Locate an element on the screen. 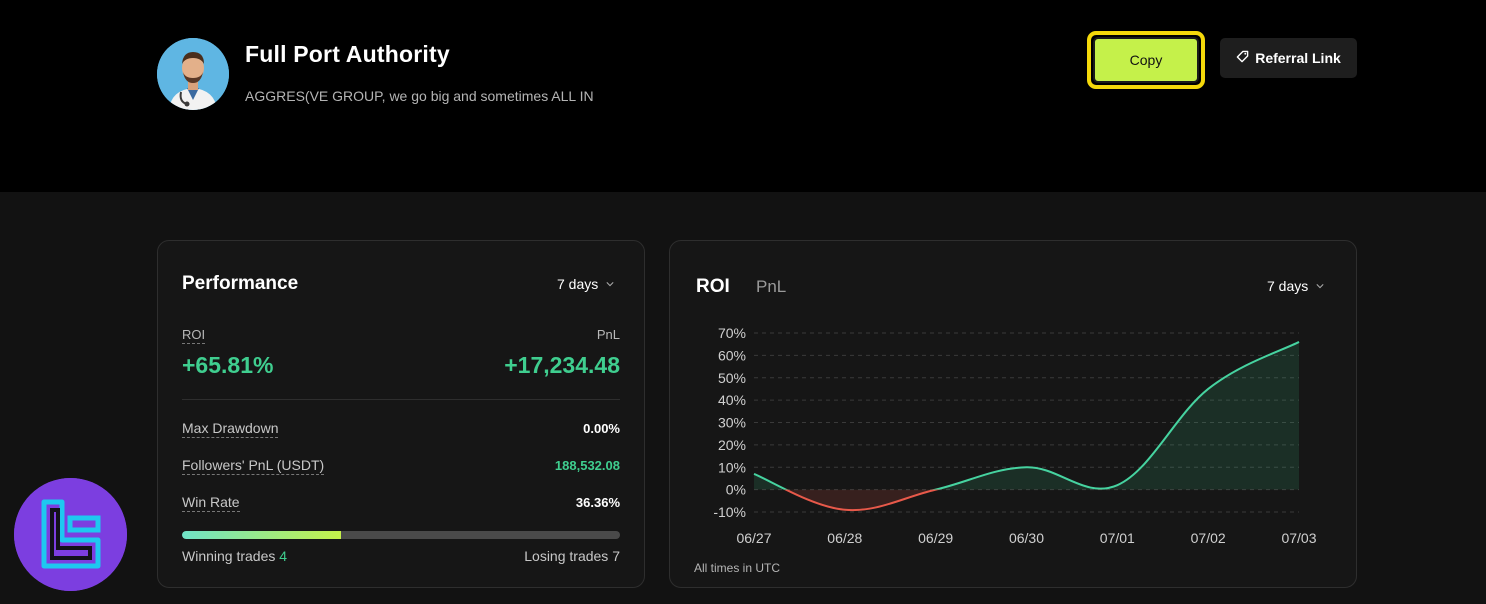 The width and height of the screenshot is (1486, 604). winning-trades: Winning trades 4 is located at coordinates (234, 556).